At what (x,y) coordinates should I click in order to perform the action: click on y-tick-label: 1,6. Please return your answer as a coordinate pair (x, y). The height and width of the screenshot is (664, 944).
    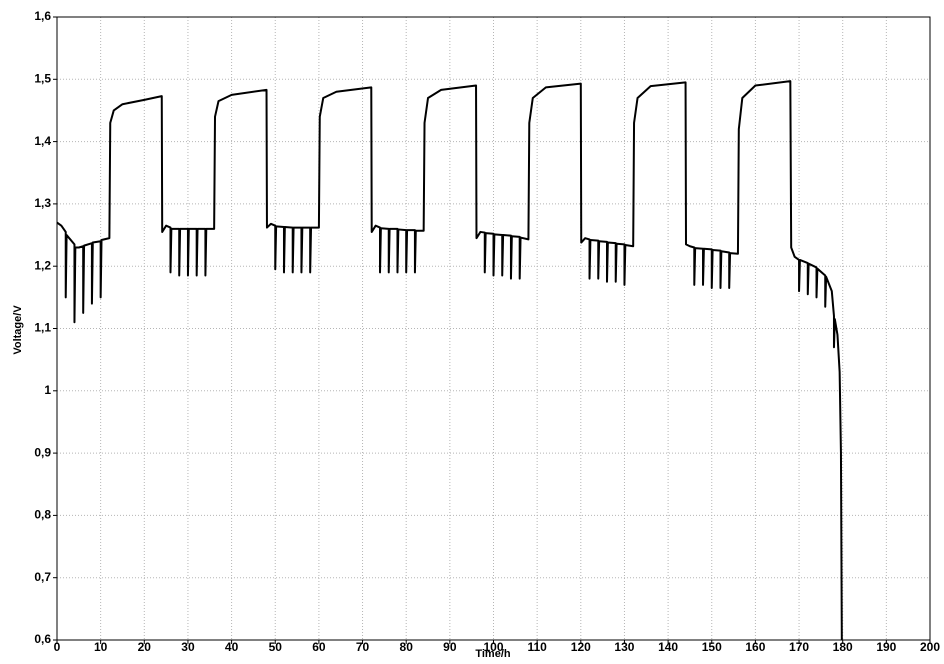
    Looking at the image, I should click on (42, 16).